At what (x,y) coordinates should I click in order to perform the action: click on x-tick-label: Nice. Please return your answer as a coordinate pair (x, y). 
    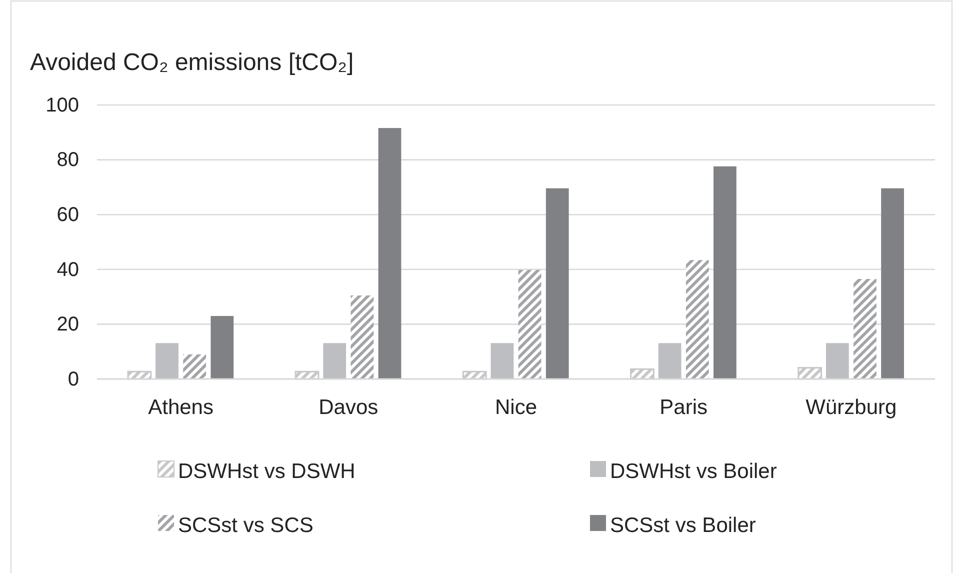
    Looking at the image, I should click on (516, 407).